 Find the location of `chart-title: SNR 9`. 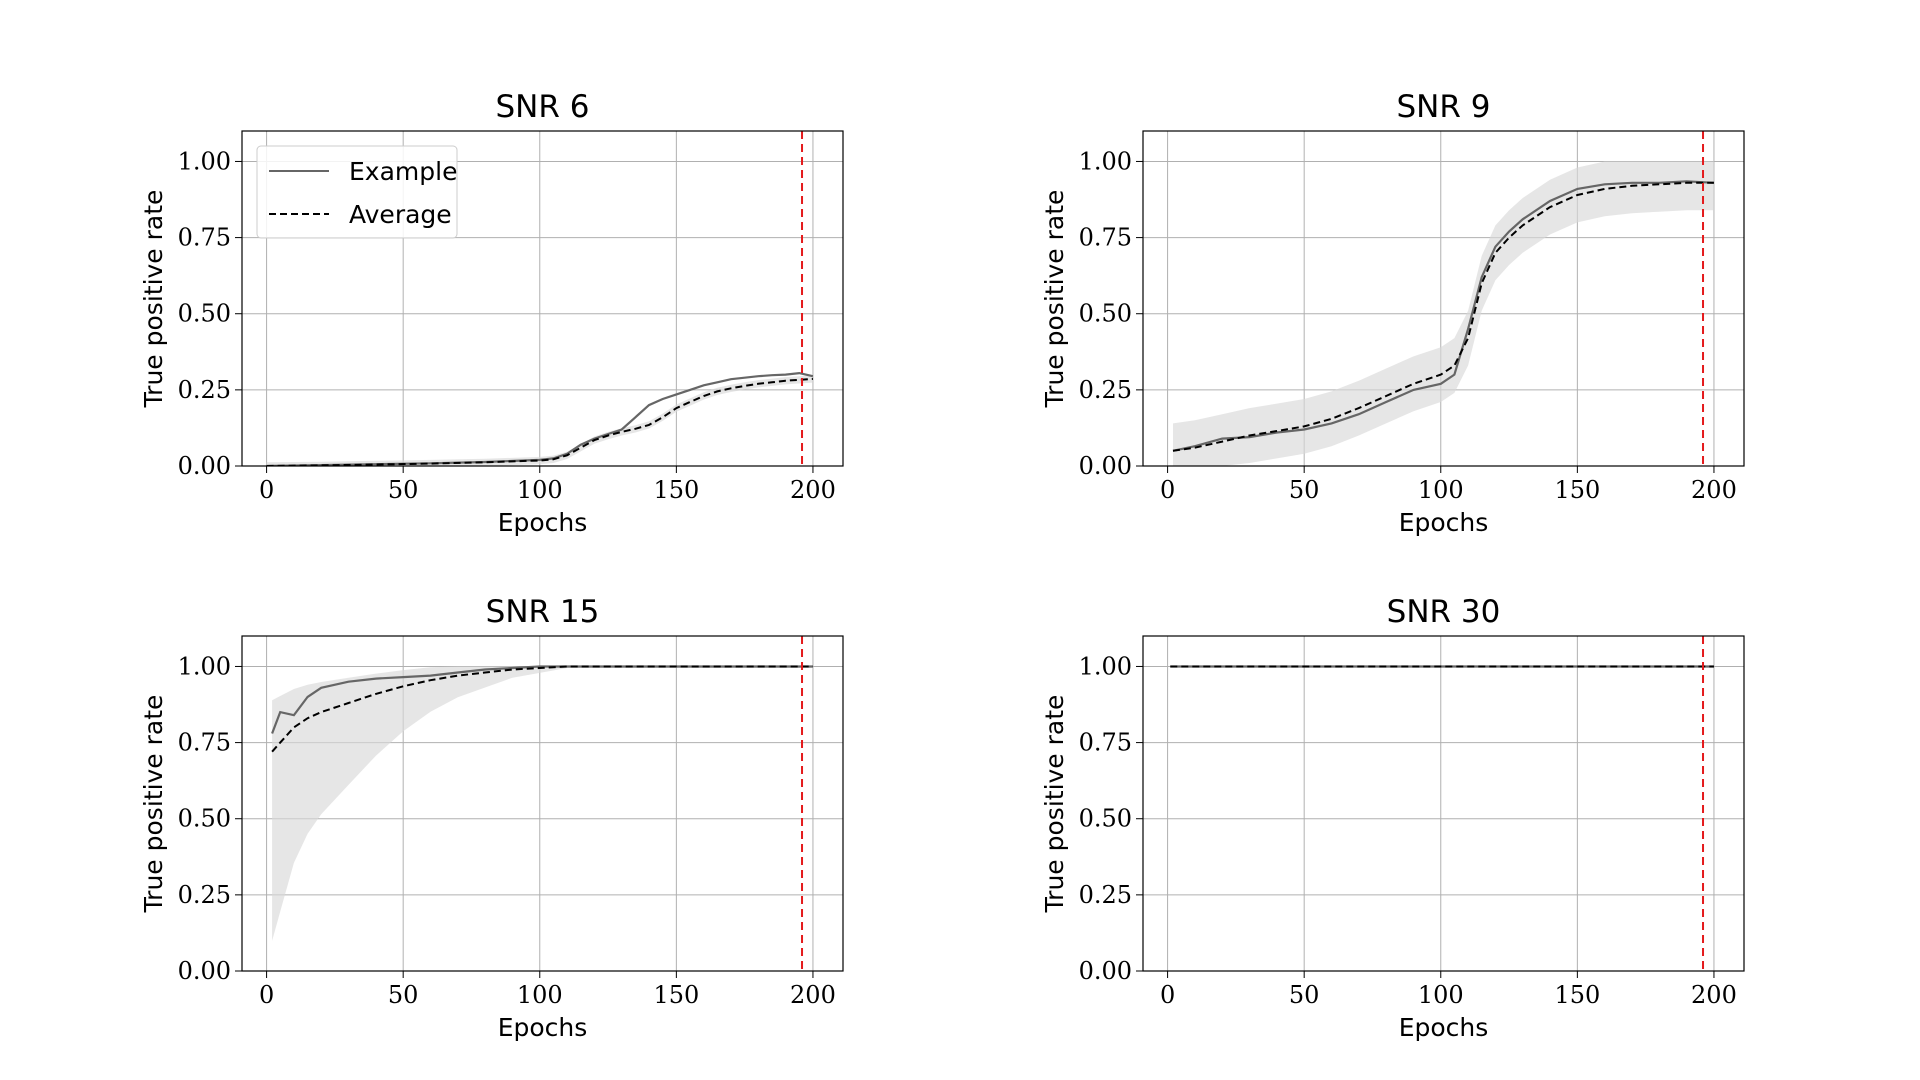

chart-title: SNR 9 is located at coordinates (1444, 107).